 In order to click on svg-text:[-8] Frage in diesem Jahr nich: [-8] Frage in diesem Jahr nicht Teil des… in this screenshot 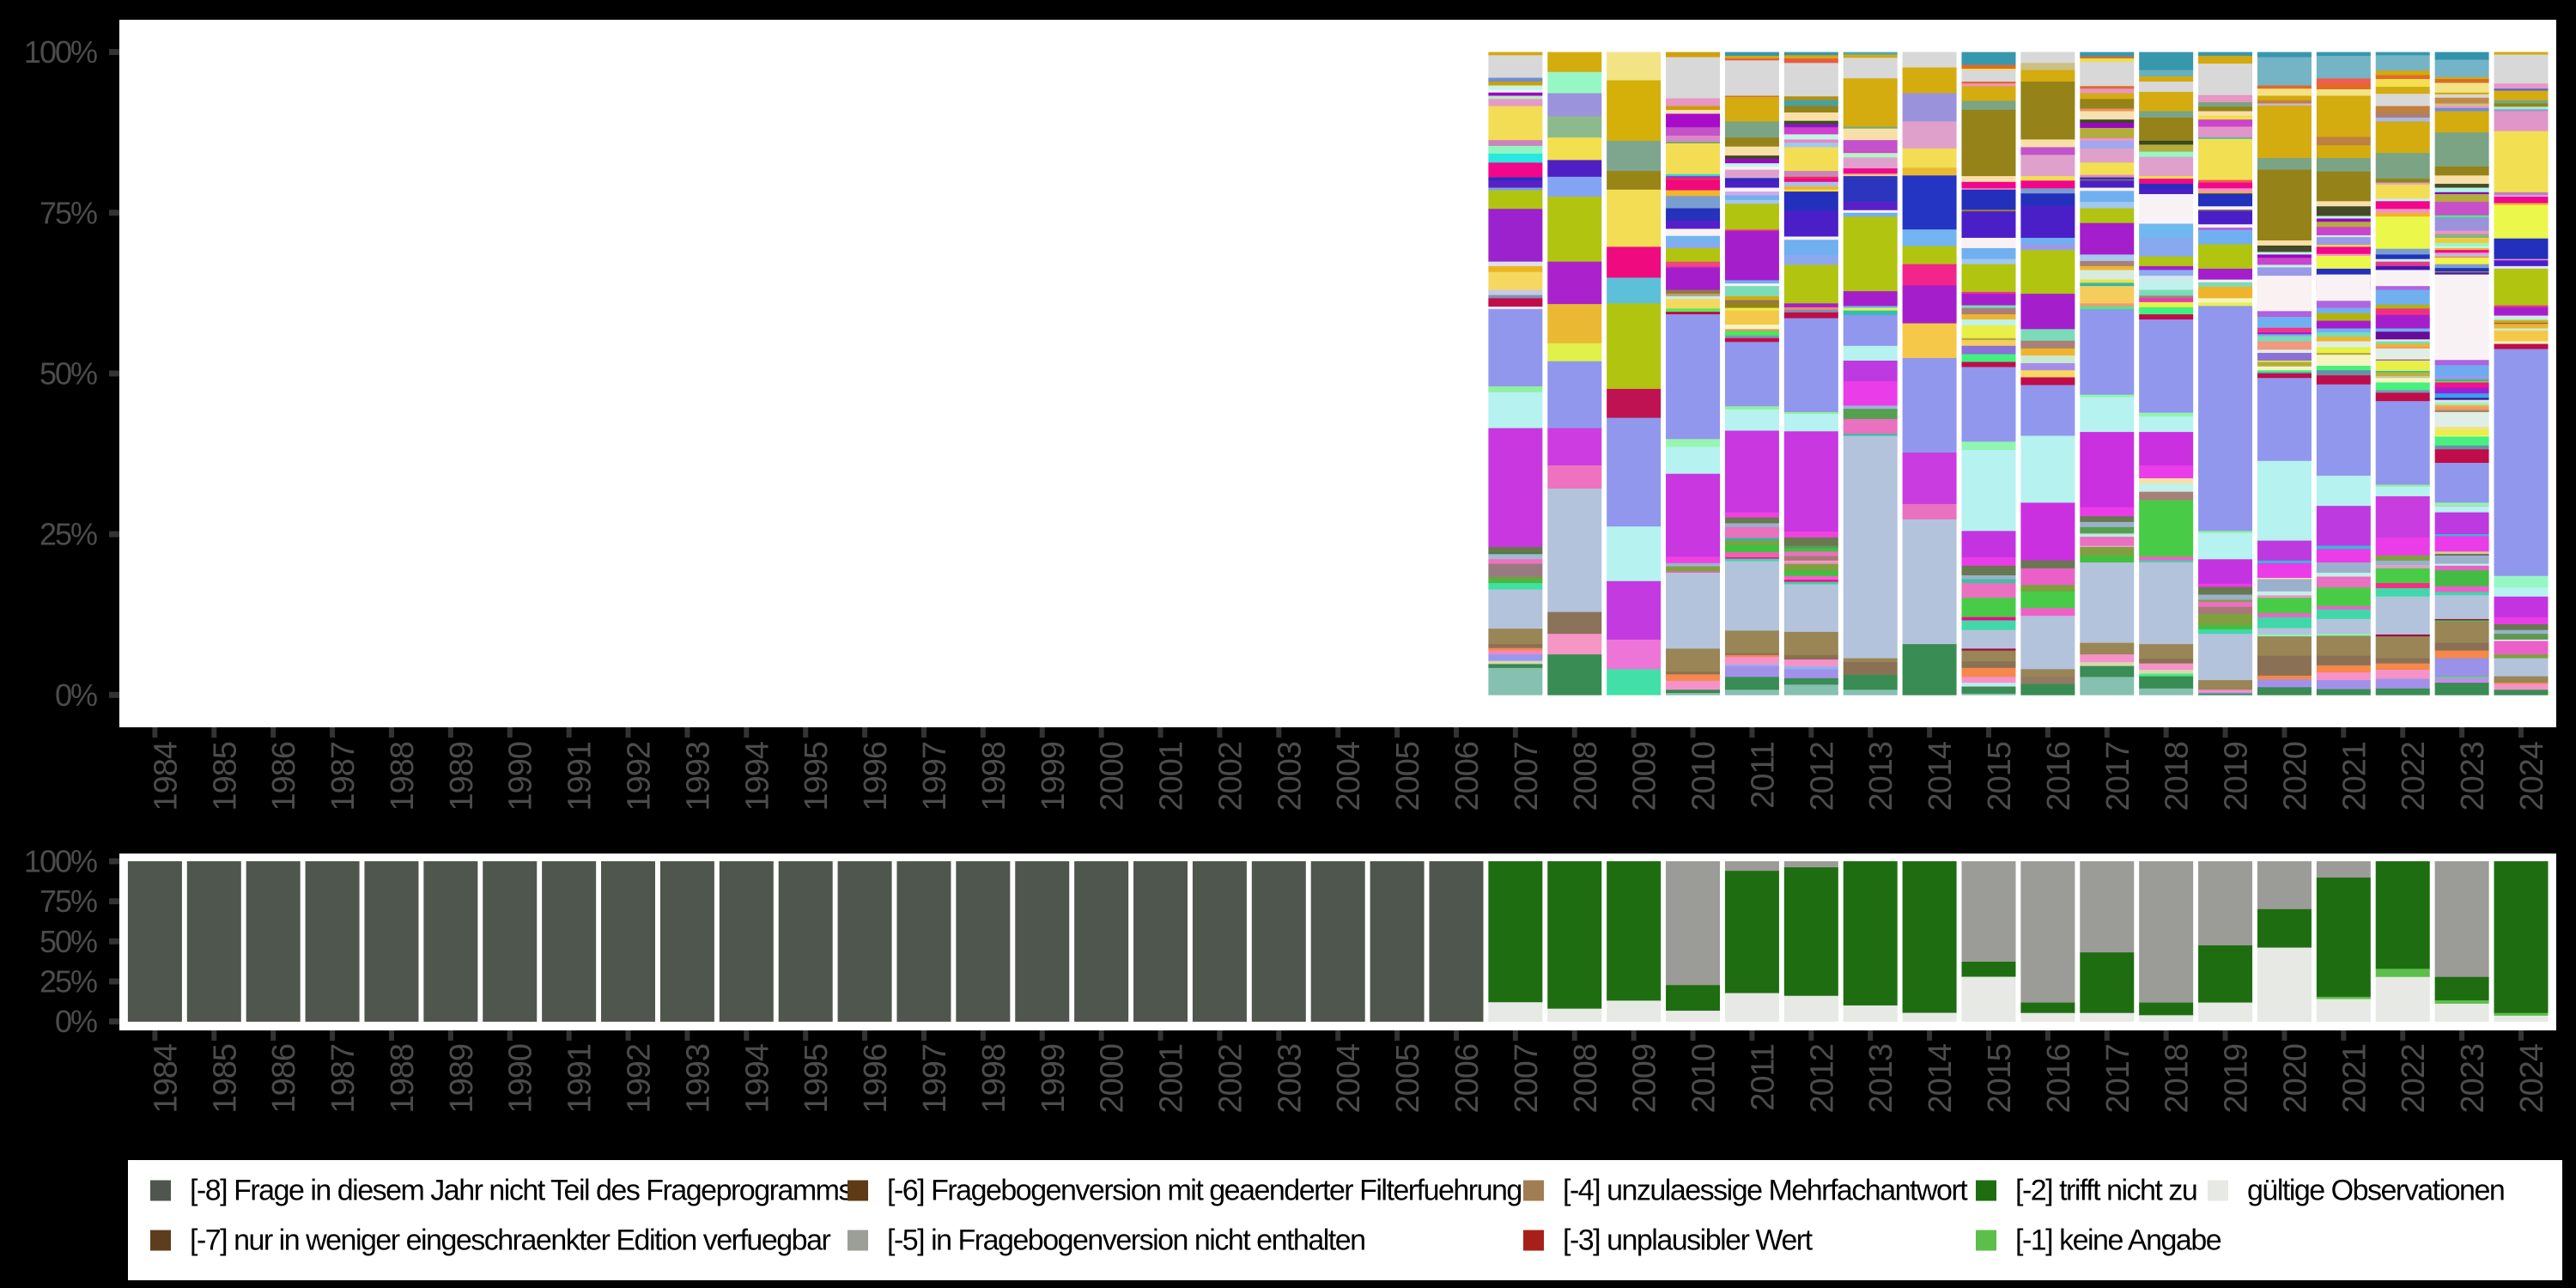, I will do `click(521, 1191)`.